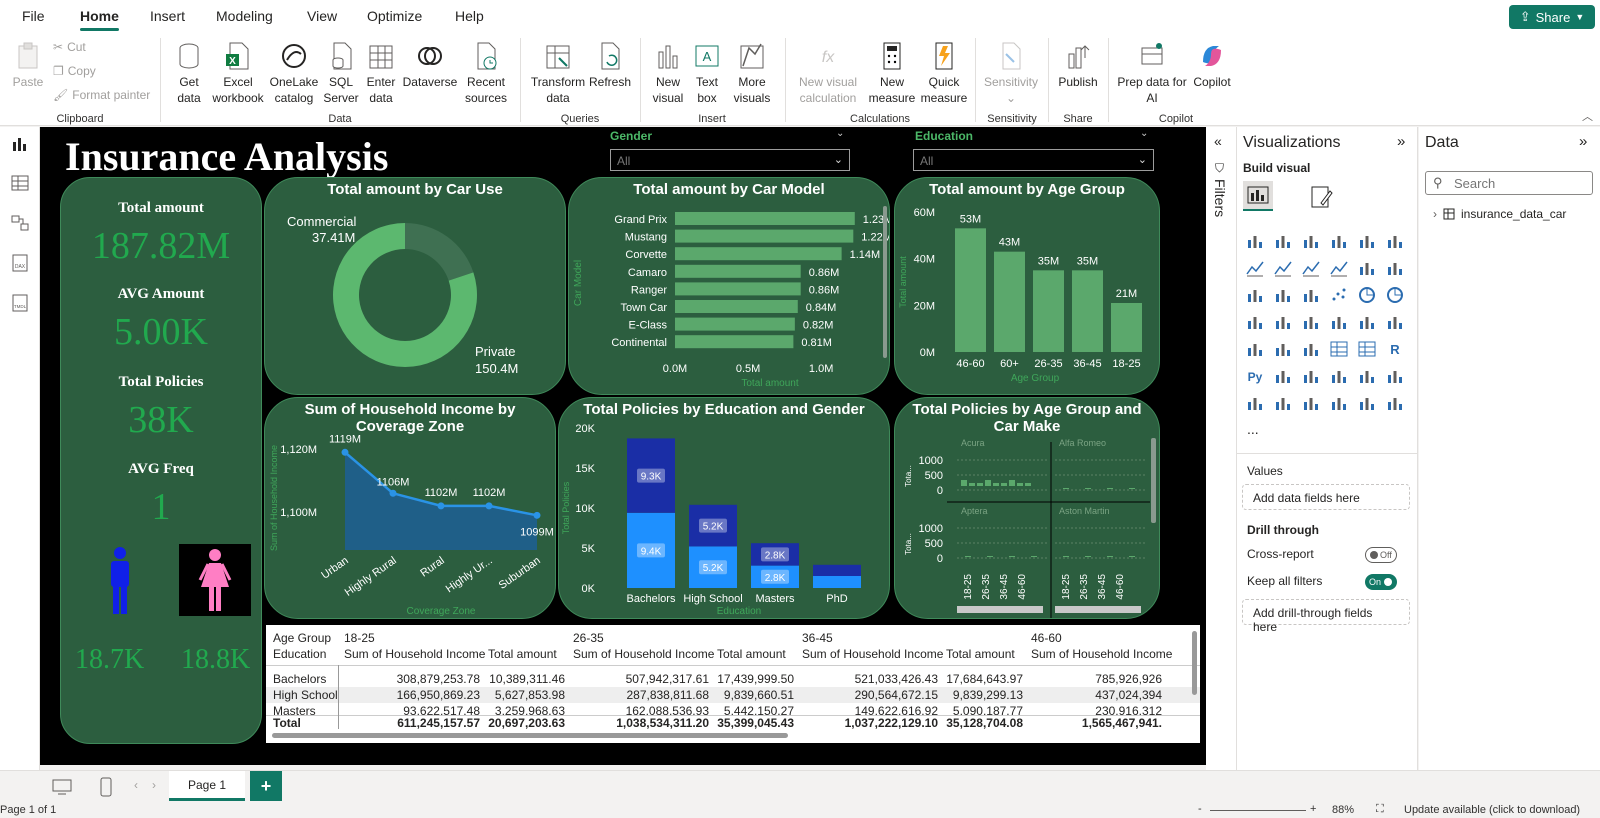 Image resolution: width=1600 pixels, height=818 pixels. What do you see at coordinates (1395, 349) in the screenshot?
I see `r-script-icon: R` at bounding box center [1395, 349].